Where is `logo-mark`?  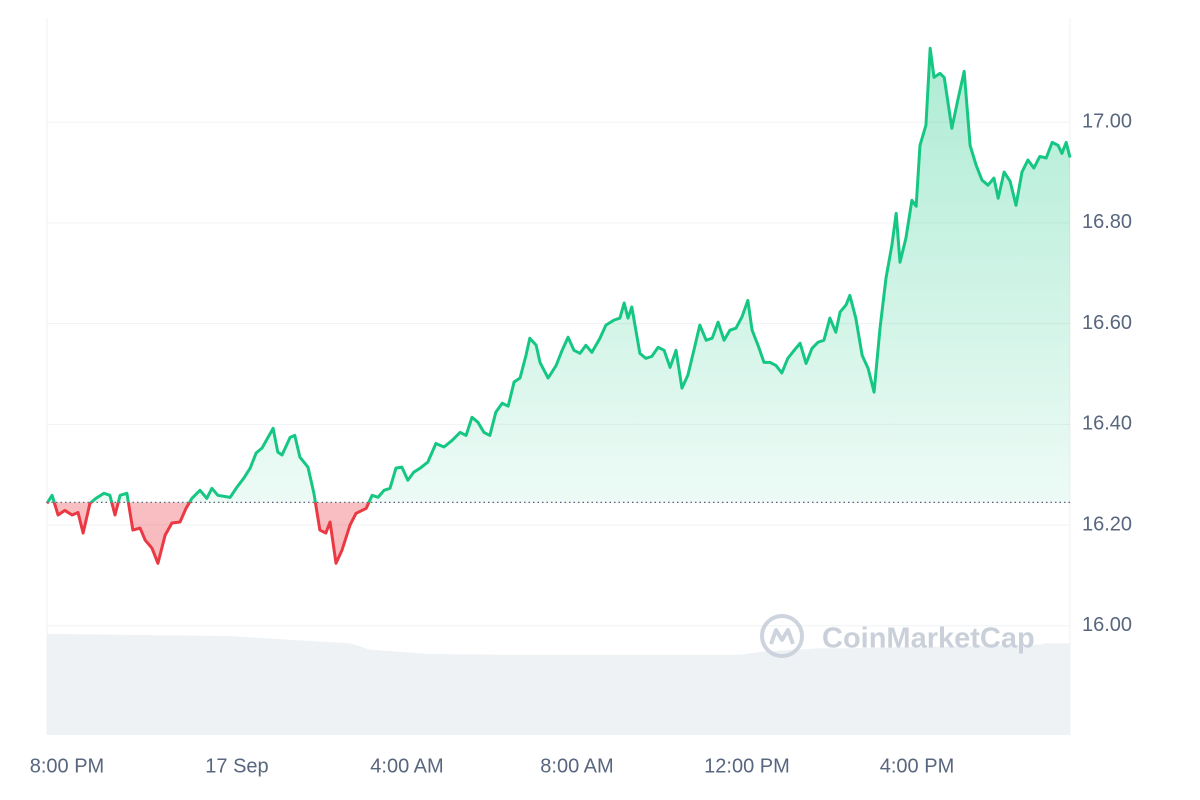
logo-mark is located at coordinates (782, 636).